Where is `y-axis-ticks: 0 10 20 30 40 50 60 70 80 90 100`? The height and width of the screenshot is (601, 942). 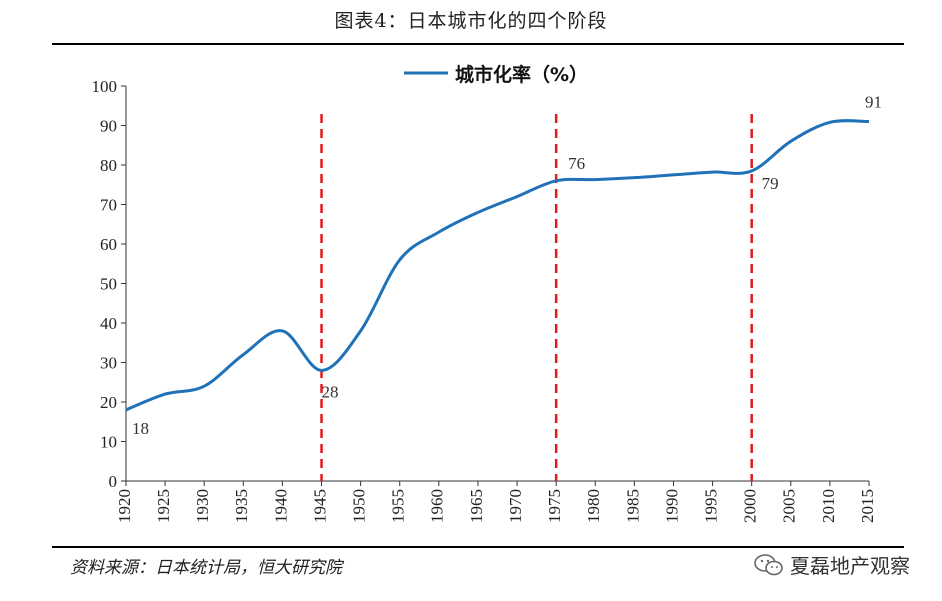
y-axis-ticks: 0 10 20 30 40 50 60 70 80 90 100 is located at coordinates (109, 284).